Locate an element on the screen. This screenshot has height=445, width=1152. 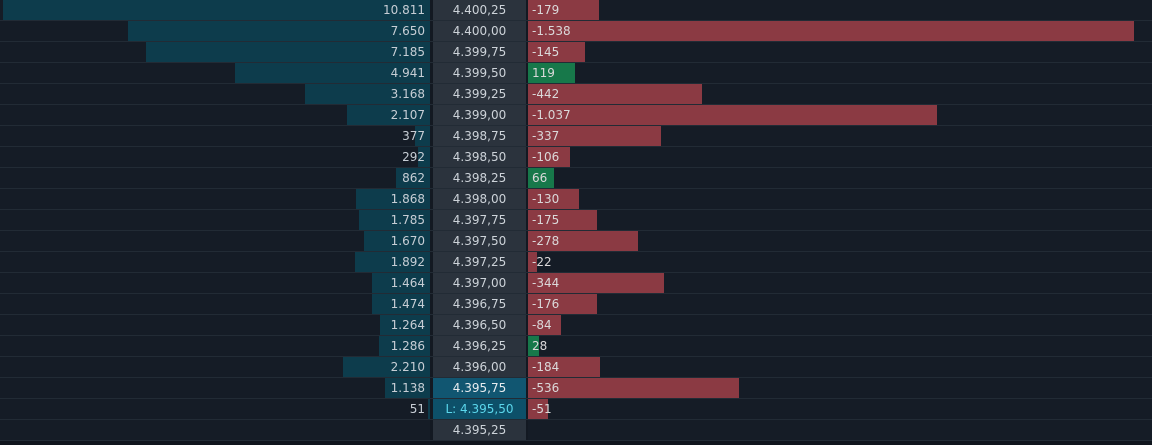
delta-cell: -179 is located at coordinates (840, 10).